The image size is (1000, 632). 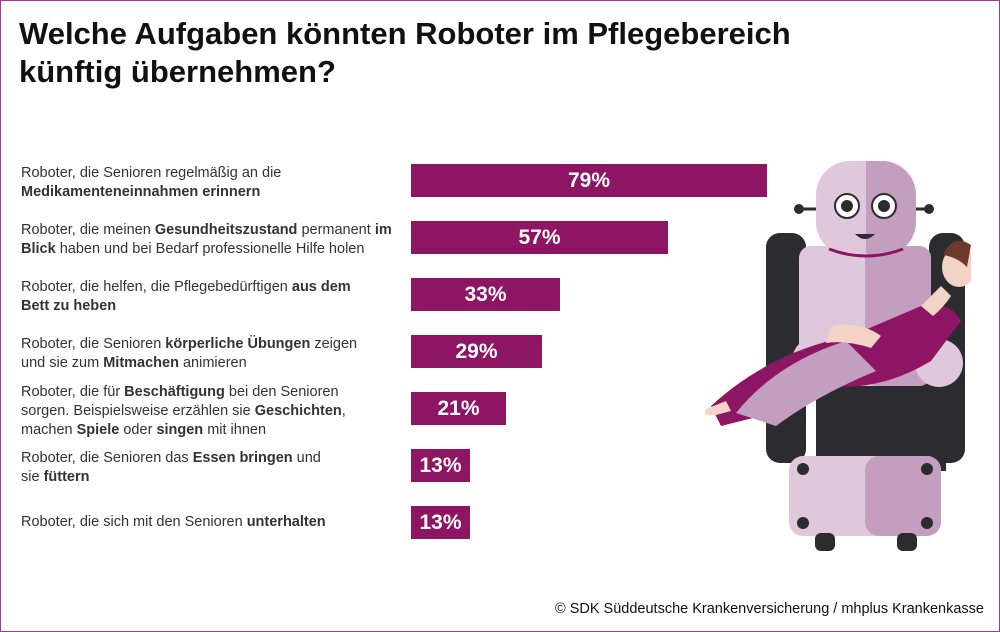 I want to click on bar-value-label: 29%, so click(x=476, y=351).